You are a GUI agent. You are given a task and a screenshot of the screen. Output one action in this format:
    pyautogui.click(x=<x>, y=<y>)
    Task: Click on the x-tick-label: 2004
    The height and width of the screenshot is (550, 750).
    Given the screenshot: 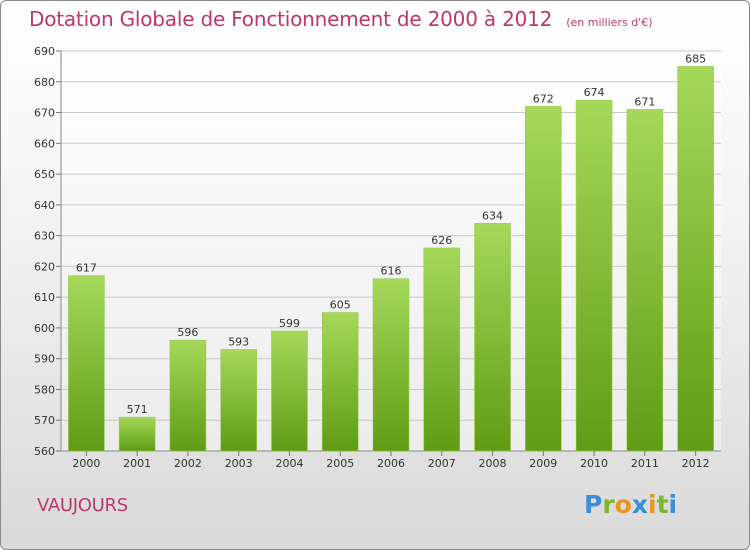 What is the action you would take?
    pyautogui.click(x=289, y=463)
    